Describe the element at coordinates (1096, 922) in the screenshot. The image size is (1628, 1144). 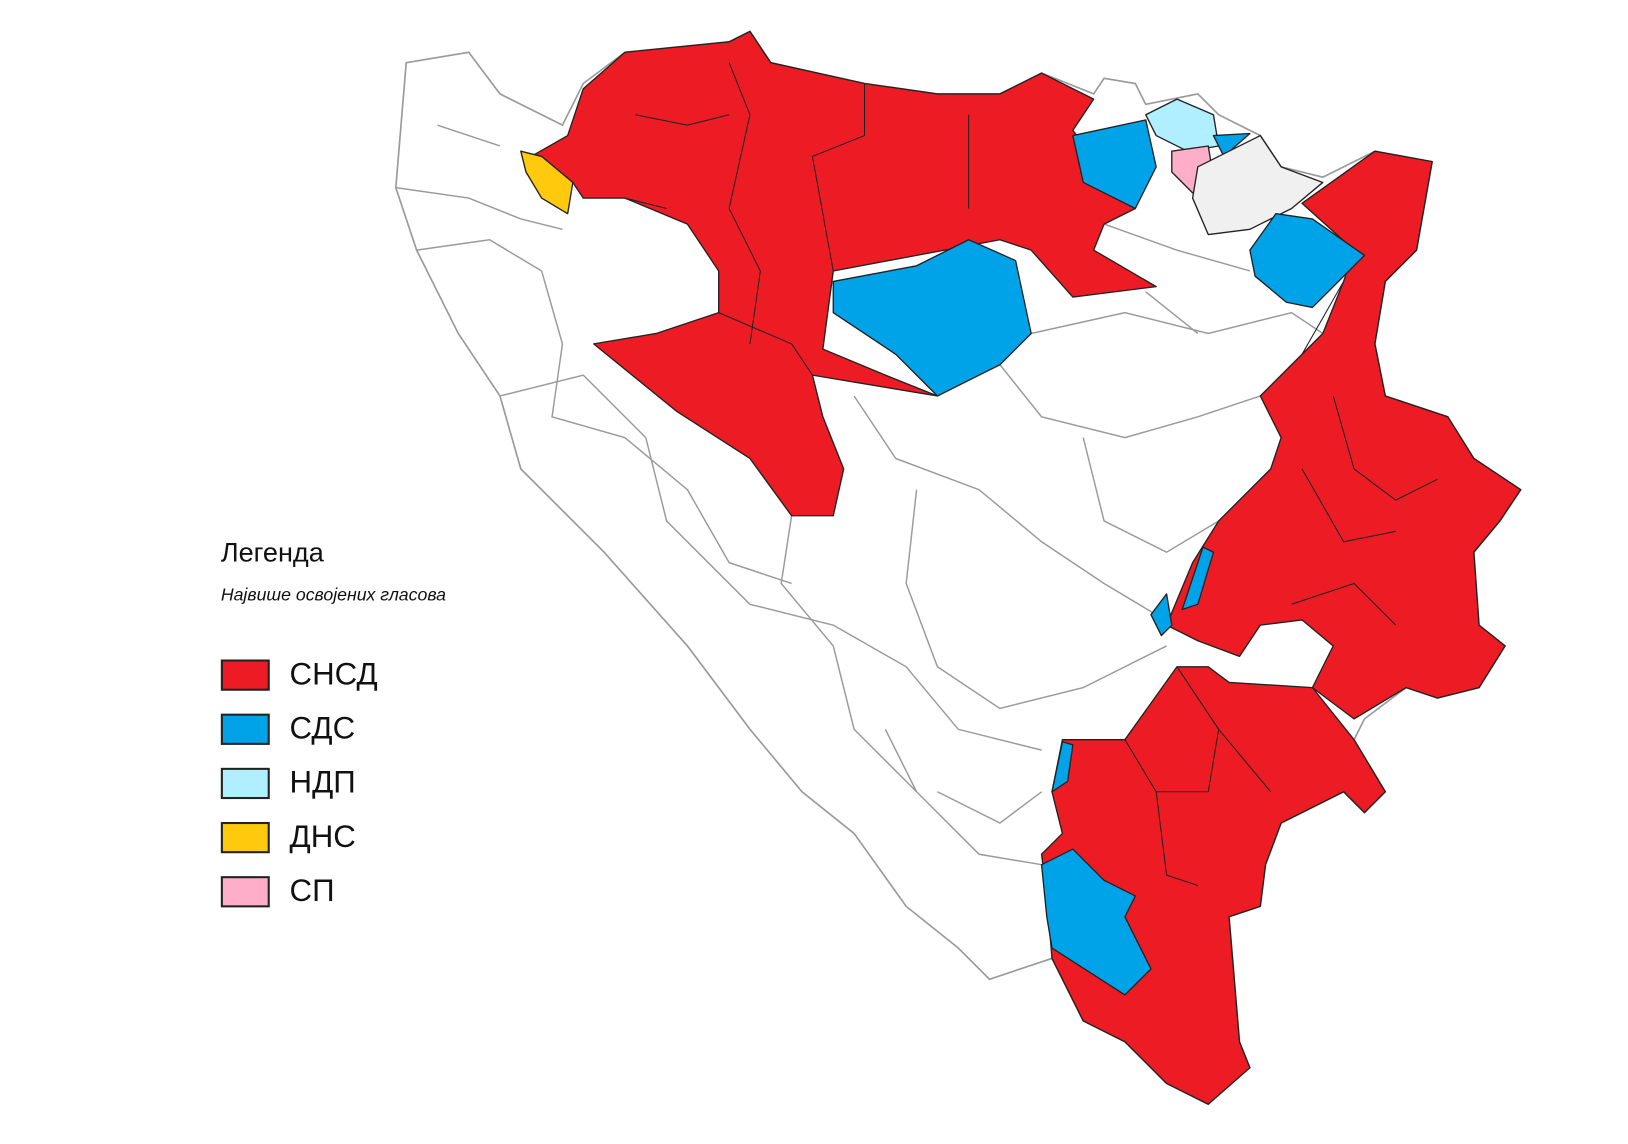
I see `region-gacko` at that location.